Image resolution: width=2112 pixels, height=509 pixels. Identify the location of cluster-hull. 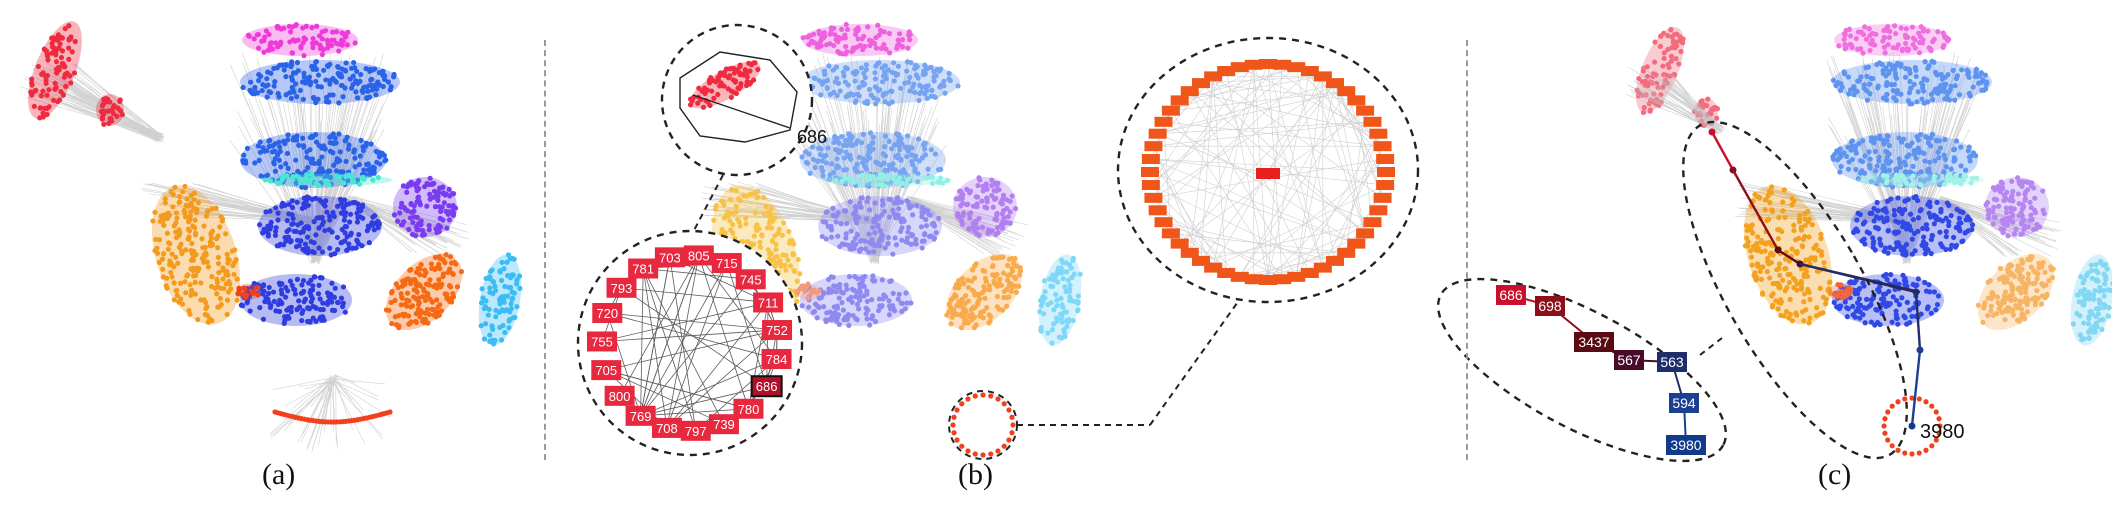
(296, 300).